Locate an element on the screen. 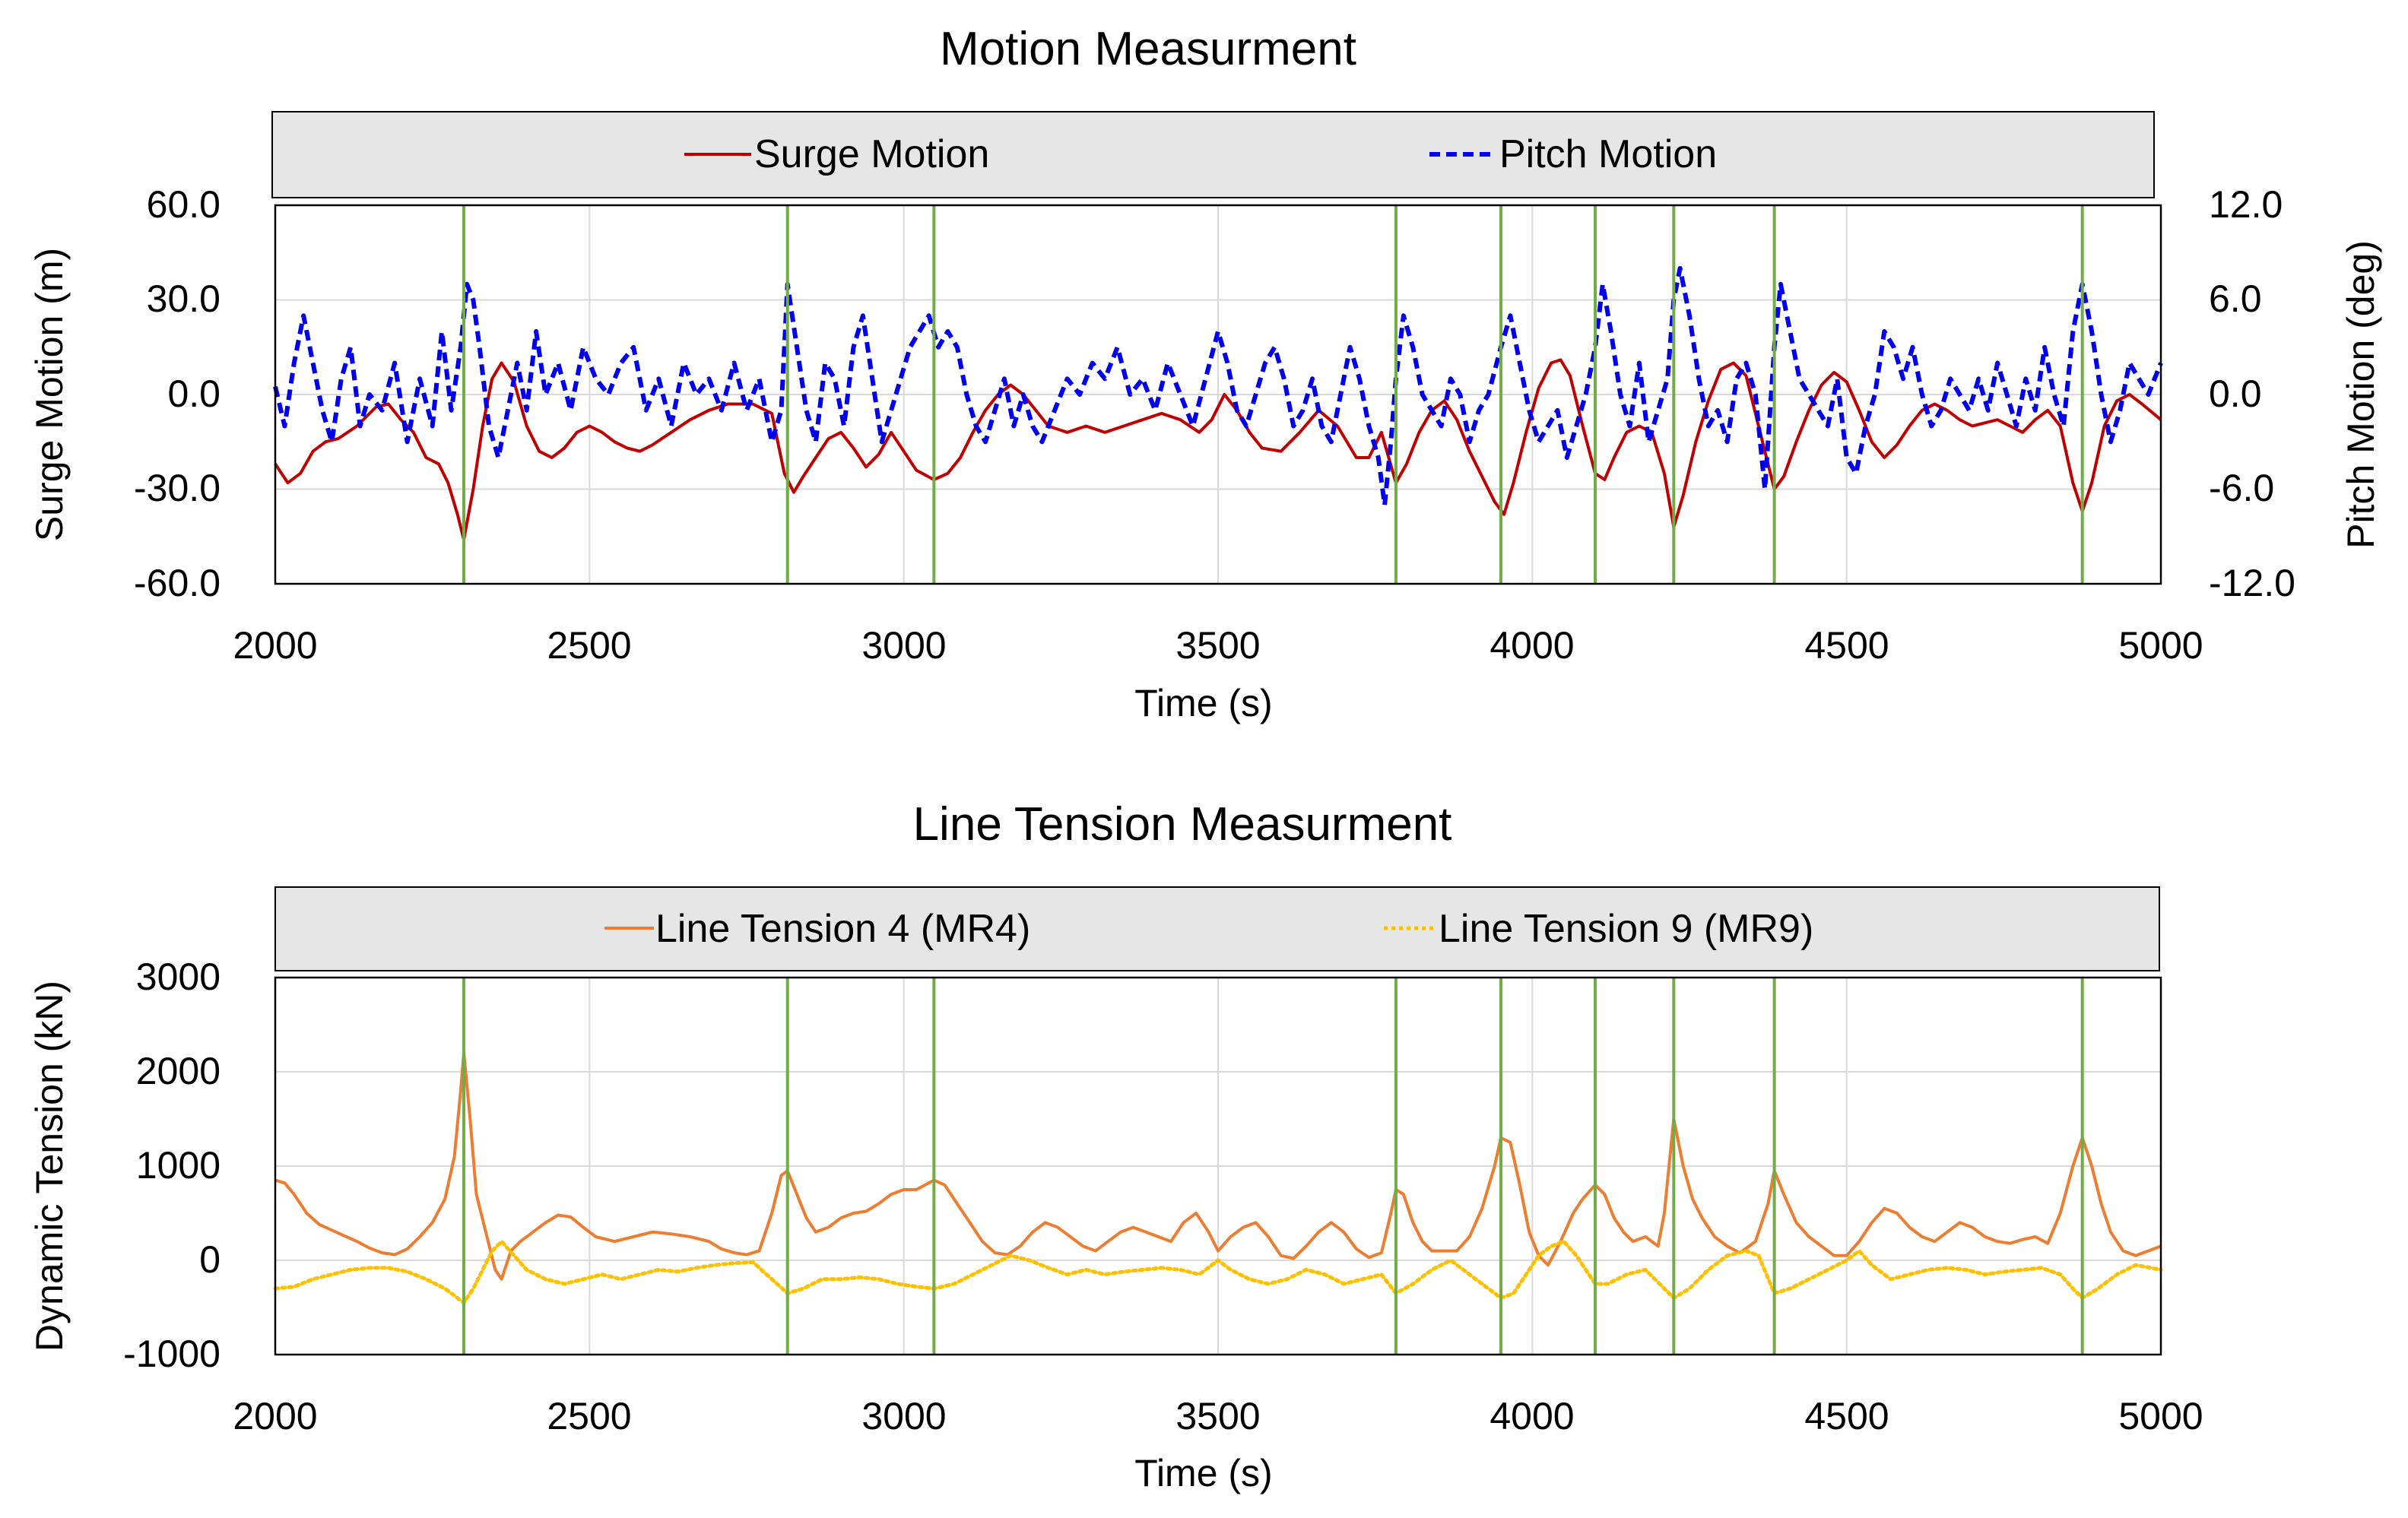 This screenshot has height=1518, width=2408. y2-tick-label: 12.0 is located at coordinates (2246, 204).